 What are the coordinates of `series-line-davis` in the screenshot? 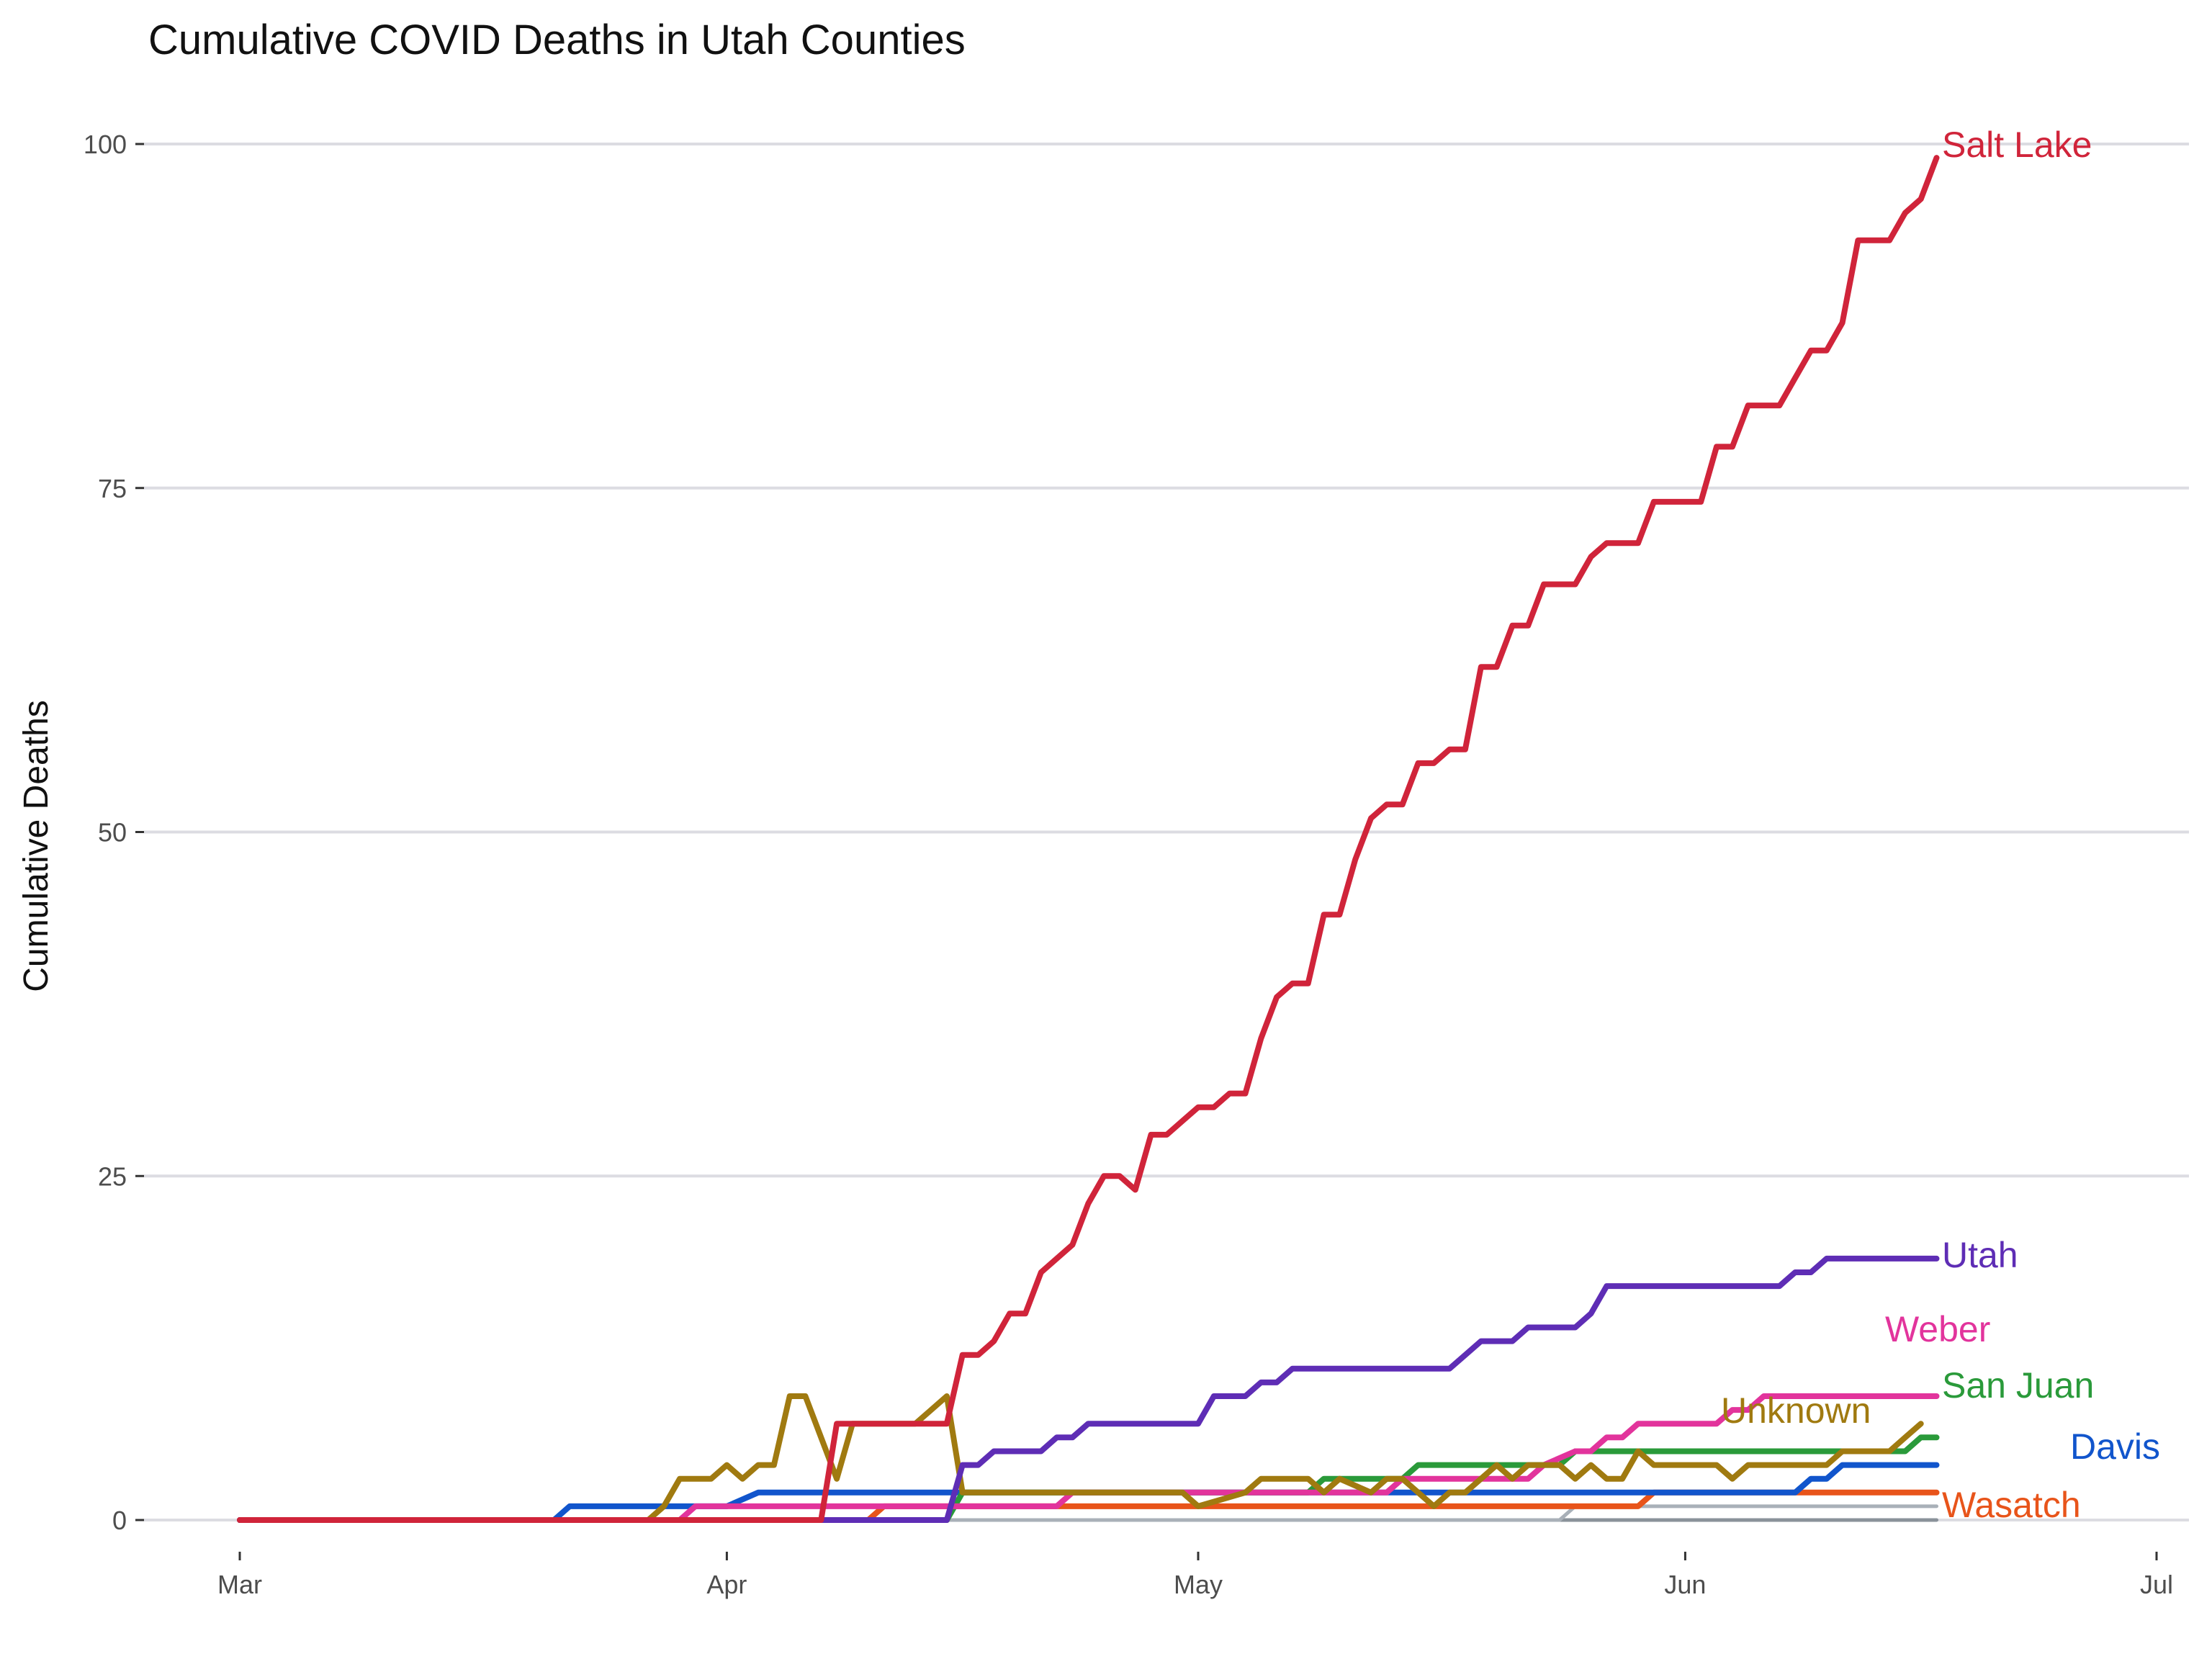 It's located at (1089, 1492).